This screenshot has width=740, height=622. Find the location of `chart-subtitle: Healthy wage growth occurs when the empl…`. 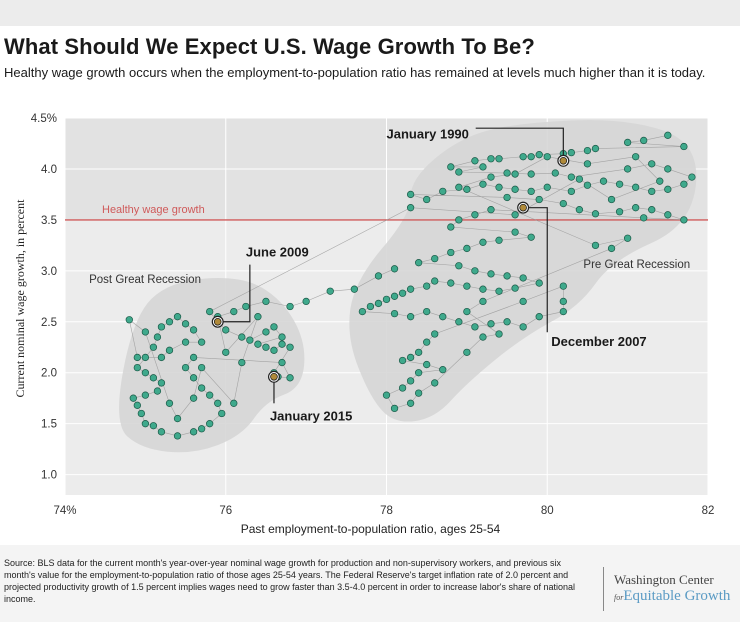

chart-subtitle: Healthy wage growth occurs when the empl… is located at coordinates (355, 72).